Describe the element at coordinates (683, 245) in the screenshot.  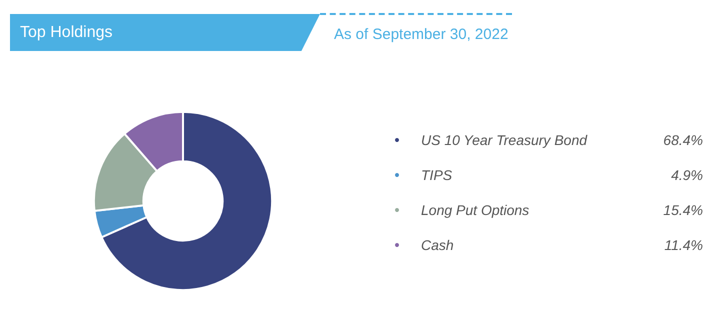
I see `data-label: 11.4%` at that location.